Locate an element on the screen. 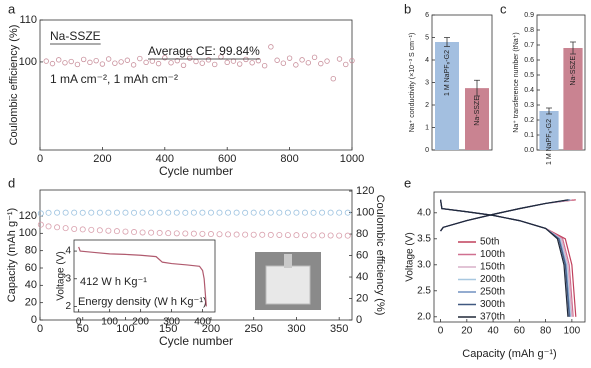 Image resolution: width=591 pixels, height=368 pixels. y2-tick-label: 120 is located at coordinates (365, 191).